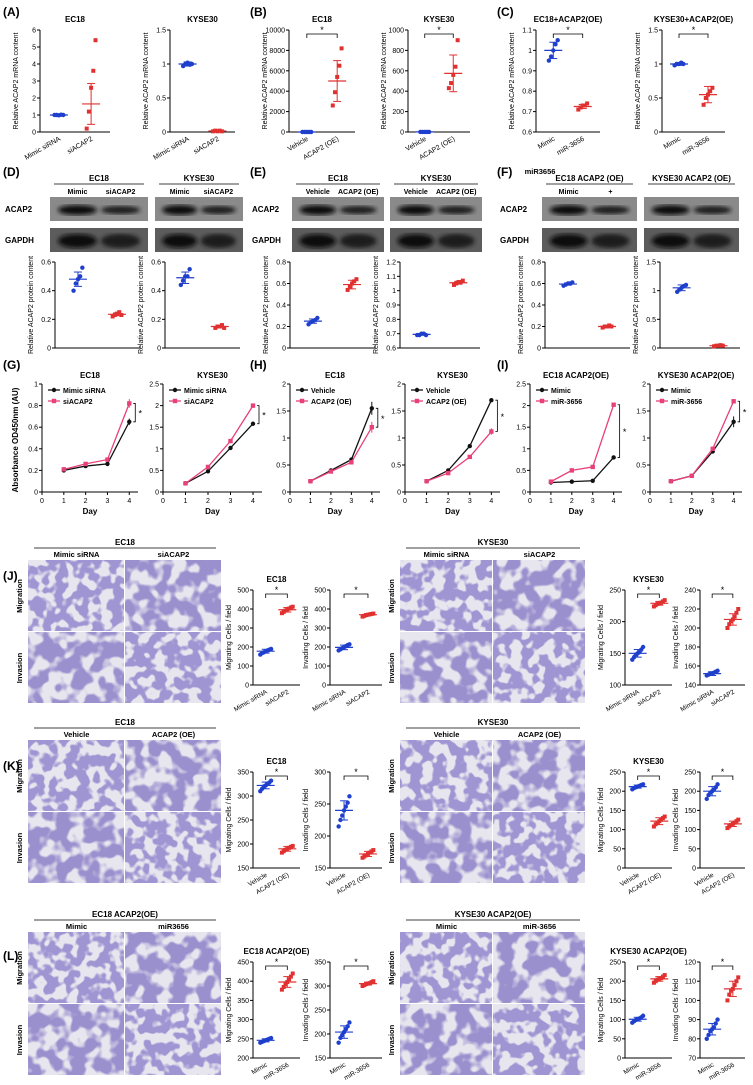 The width and height of the screenshot is (753, 1085). Describe the element at coordinates (617, 849) in the screenshot. I see `y-tick-label: 50` at that location.